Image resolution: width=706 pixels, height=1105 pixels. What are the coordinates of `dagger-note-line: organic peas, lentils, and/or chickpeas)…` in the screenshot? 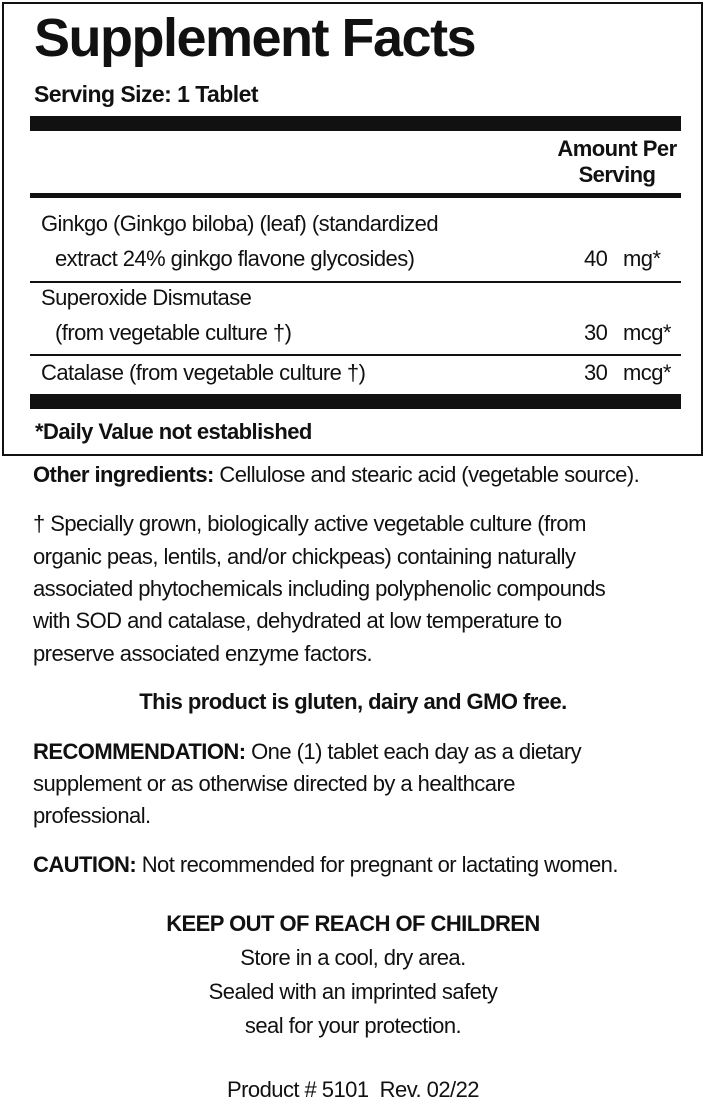 It's located at (304, 556).